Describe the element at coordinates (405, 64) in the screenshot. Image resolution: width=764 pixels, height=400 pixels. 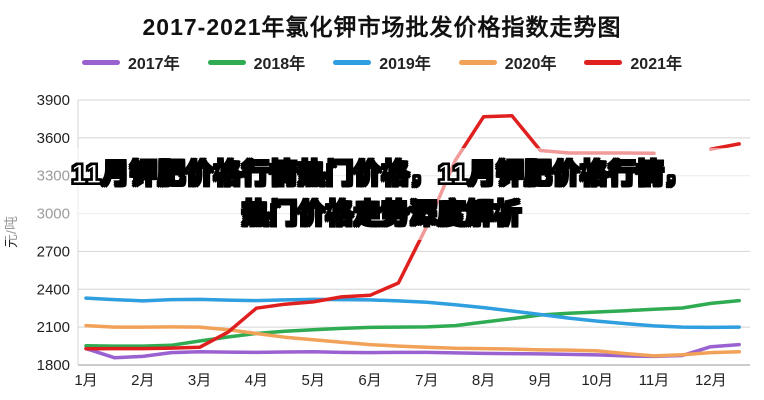
I see `legend-label: 2019年` at that location.